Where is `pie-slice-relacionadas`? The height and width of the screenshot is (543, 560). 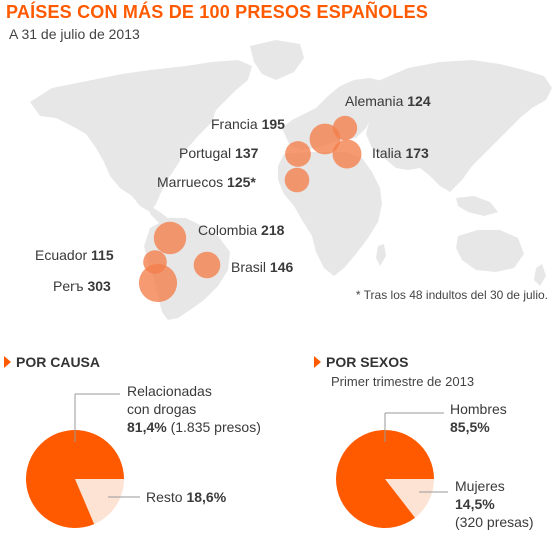
pie-slice-relacionadas is located at coordinates (75, 478).